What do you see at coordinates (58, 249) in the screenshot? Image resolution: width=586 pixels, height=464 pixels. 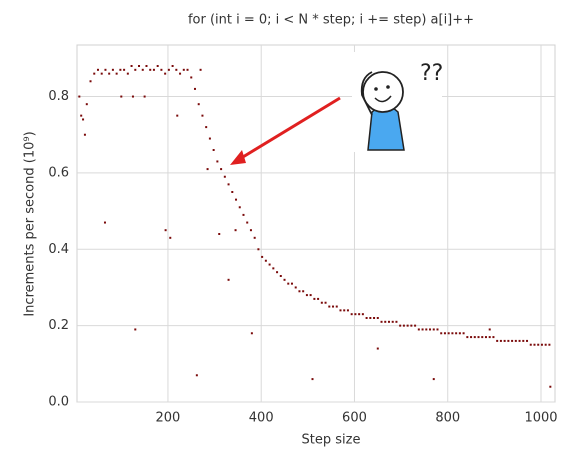 I see `y-tick-label: 0.4` at bounding box center [58, 249].